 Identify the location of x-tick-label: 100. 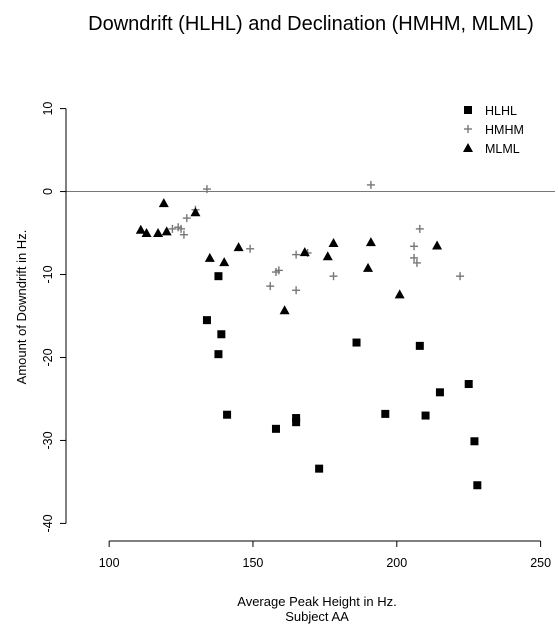
(109, 563).